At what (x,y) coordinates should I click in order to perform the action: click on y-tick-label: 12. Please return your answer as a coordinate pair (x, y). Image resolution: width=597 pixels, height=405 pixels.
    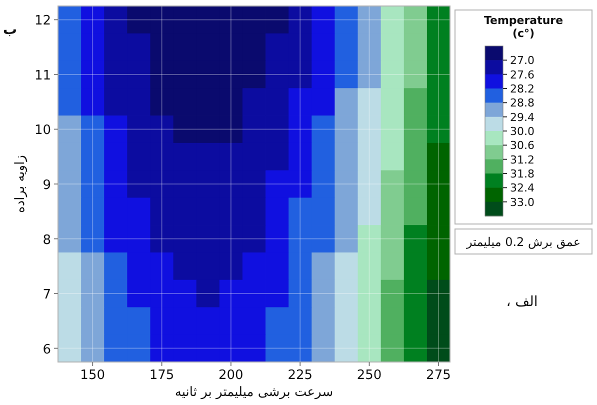
    Looking at the image, I should click on (42, 21).